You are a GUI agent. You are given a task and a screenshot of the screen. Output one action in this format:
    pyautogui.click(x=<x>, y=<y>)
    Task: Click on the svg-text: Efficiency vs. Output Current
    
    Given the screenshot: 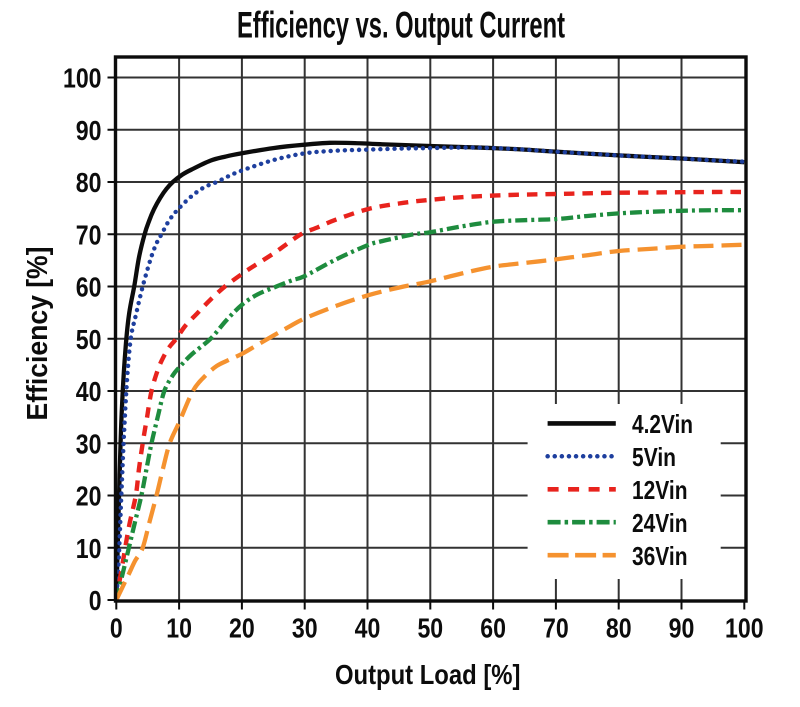 What is the action you would take?
    pyautogui.click(x=401, y=25)
    